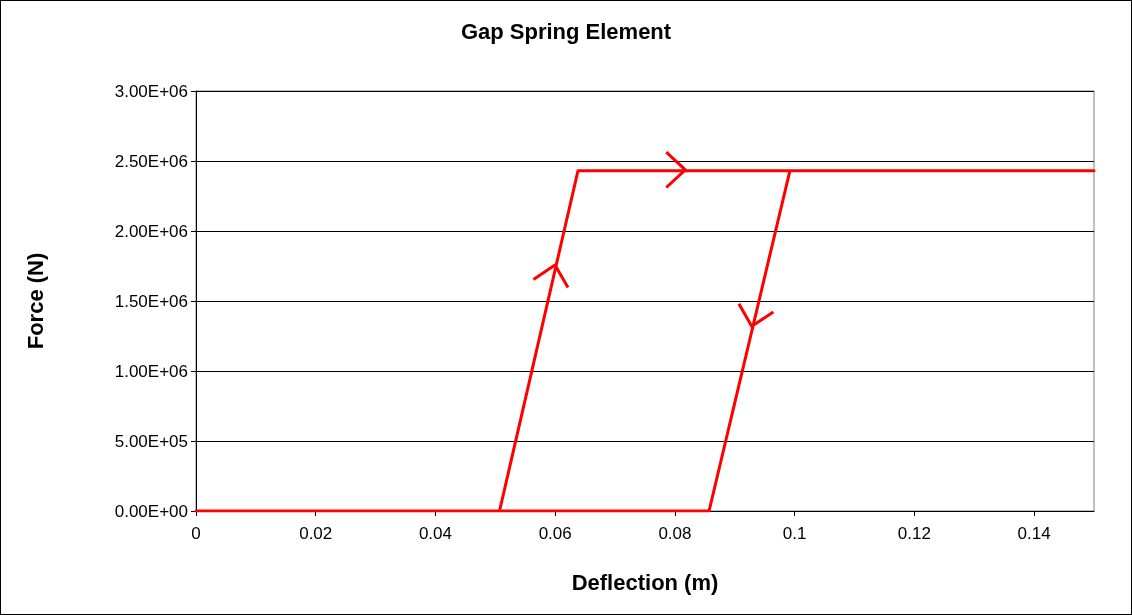 This screenshot has height=615, width=1132. I want to click on y-tick-label: 0.00E+00, so click(151, 511).